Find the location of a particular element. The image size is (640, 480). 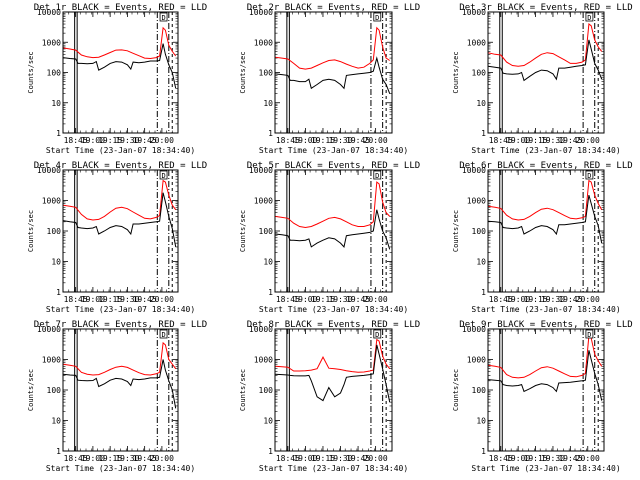

panel-title: Det 7r BLACK = Events, RED = LLD is located at coordinates (120, 325).